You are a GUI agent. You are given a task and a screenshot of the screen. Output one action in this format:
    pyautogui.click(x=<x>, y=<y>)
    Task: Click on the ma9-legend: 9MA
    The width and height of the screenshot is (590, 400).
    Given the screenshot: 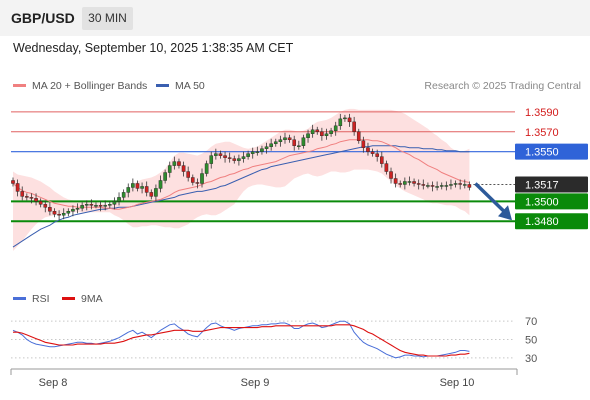 What is the action you would take?
    pyautogui.click(x=82, y=299)
    